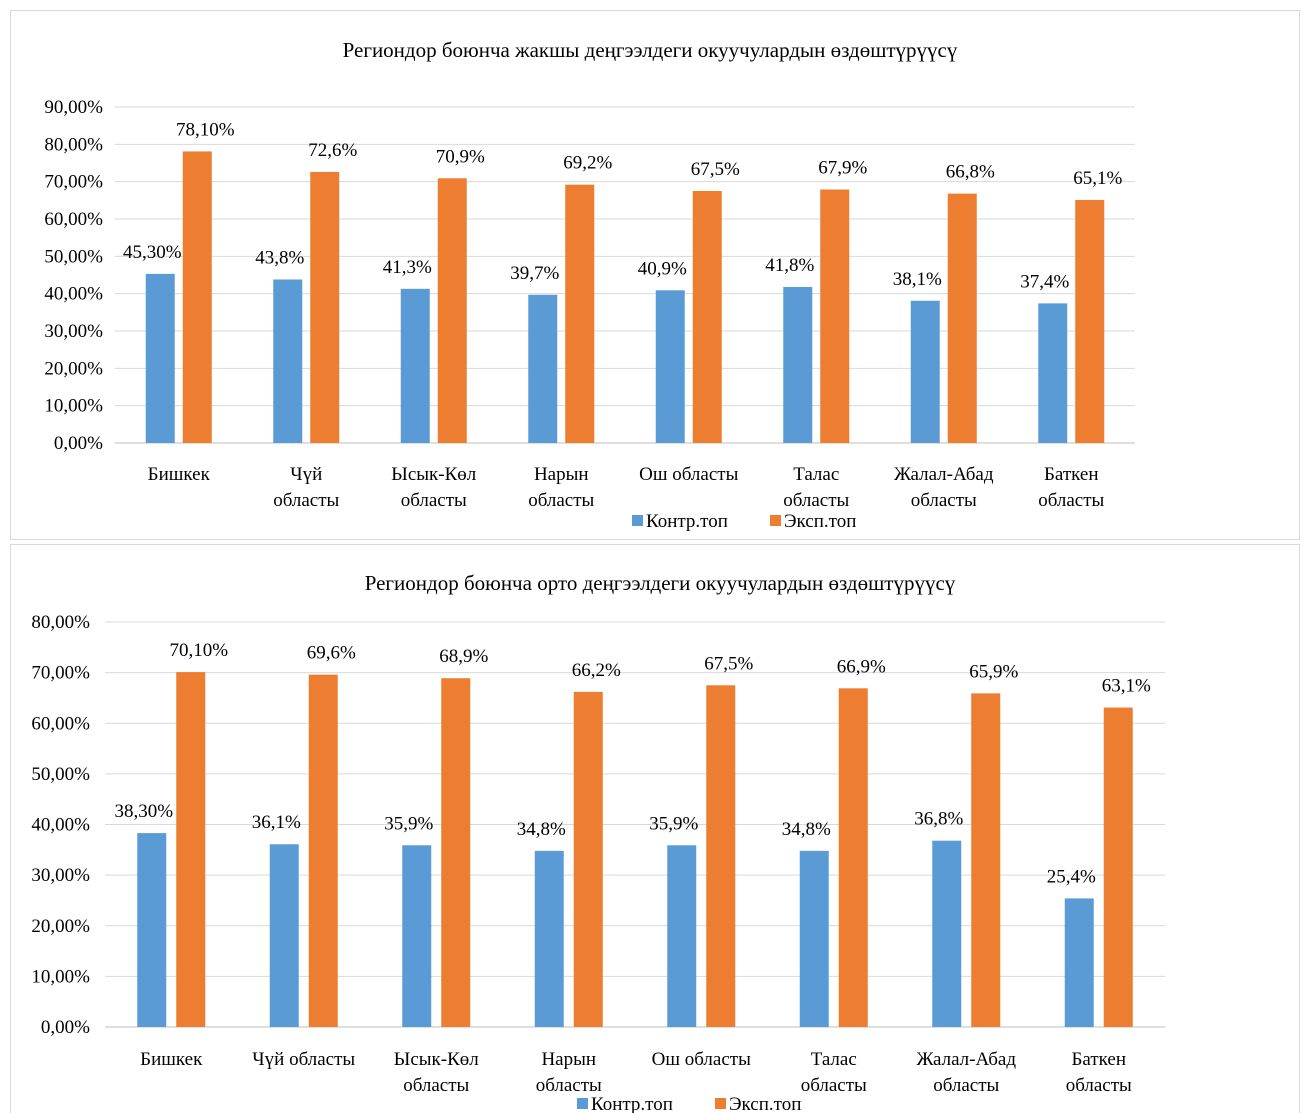 This screenshot has width=1314, height=1113. I want to click on data-label: 70,10%, so click(198, 650).